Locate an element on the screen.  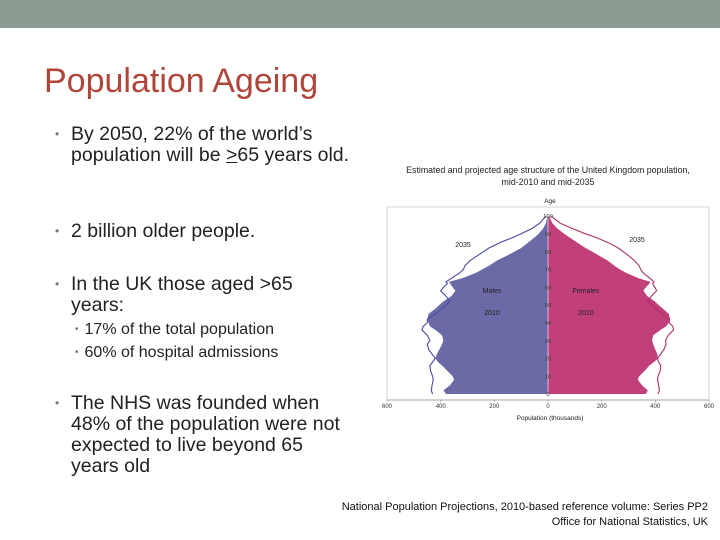
males-2035-line is located at coordinates (484, 305).